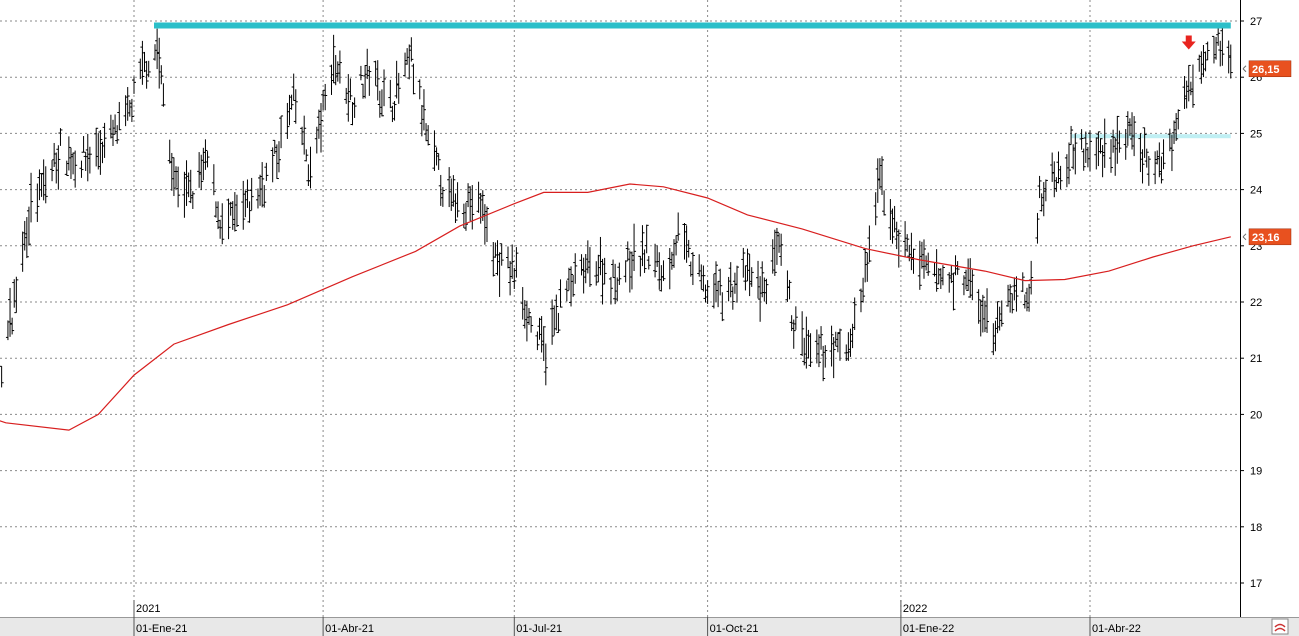  I want to click on year-label: 2021, so click(148, 609).